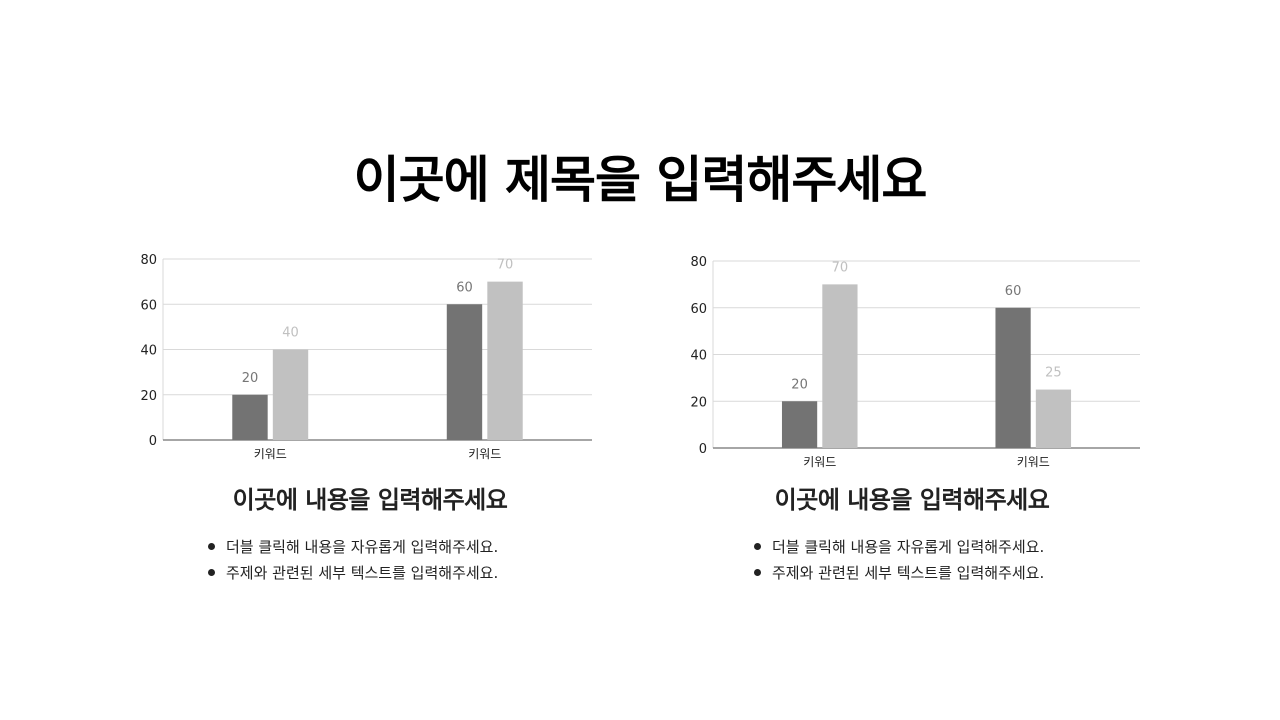 This screenshot has width=1280, height=720. What do you see at coordinates (912, 500) in the screenshot?
I see `panel-subtitle-right: 이곳에 내용을 입력해주세요` at bounding box center [912, 500].